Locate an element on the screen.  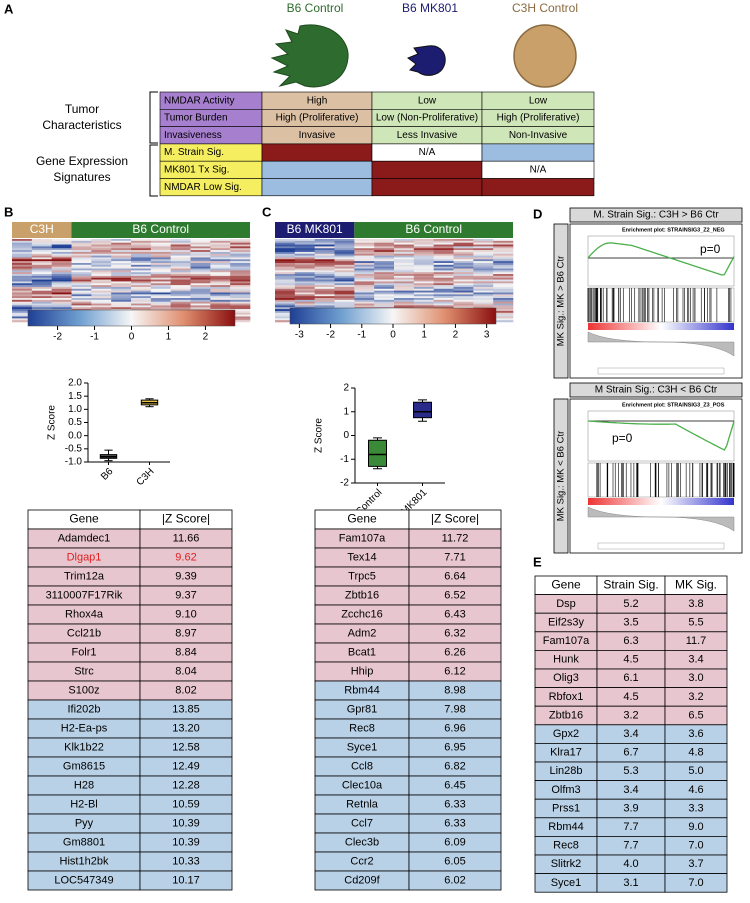
cell-text: 11.66 is located at coordinates (186, 538).